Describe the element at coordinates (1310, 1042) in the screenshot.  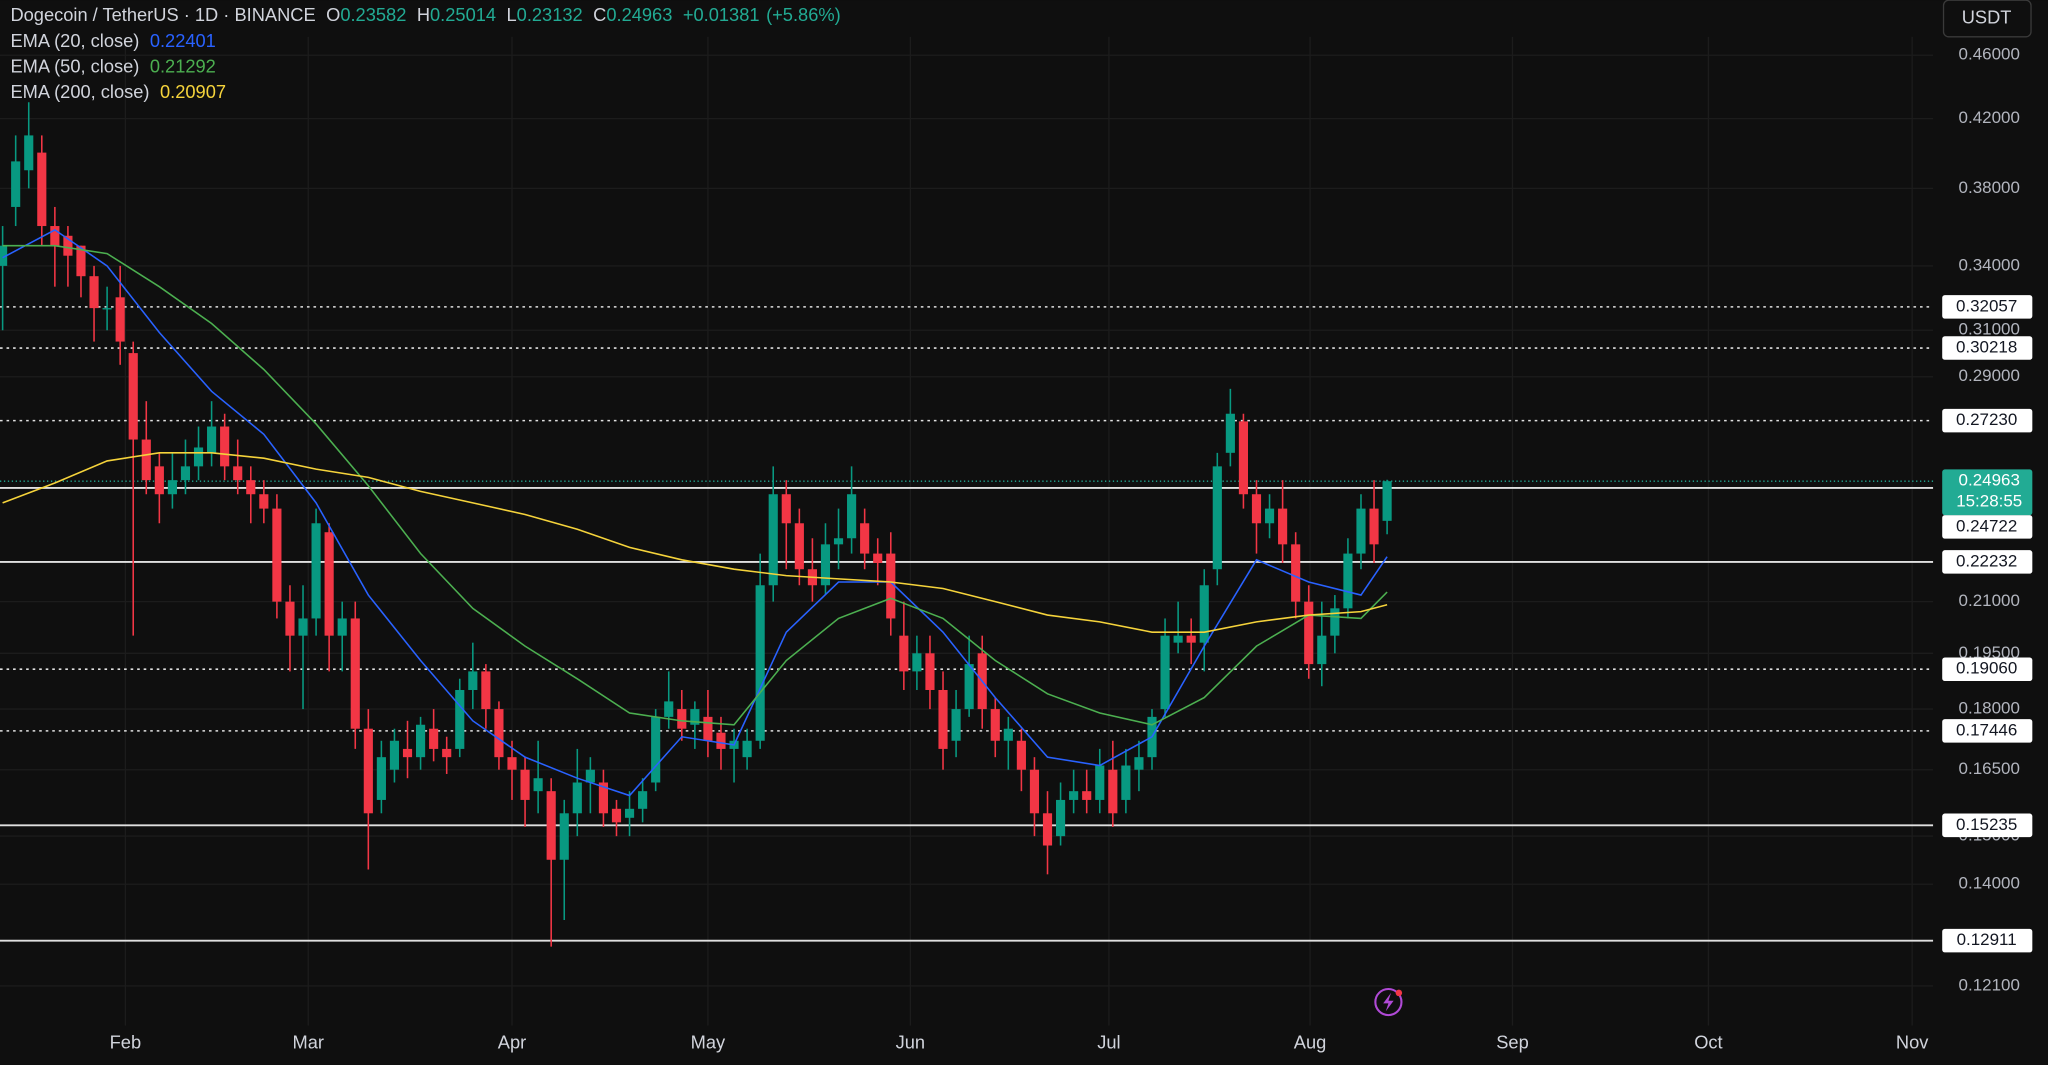
I see `x-tick-label: Aug` at that location.